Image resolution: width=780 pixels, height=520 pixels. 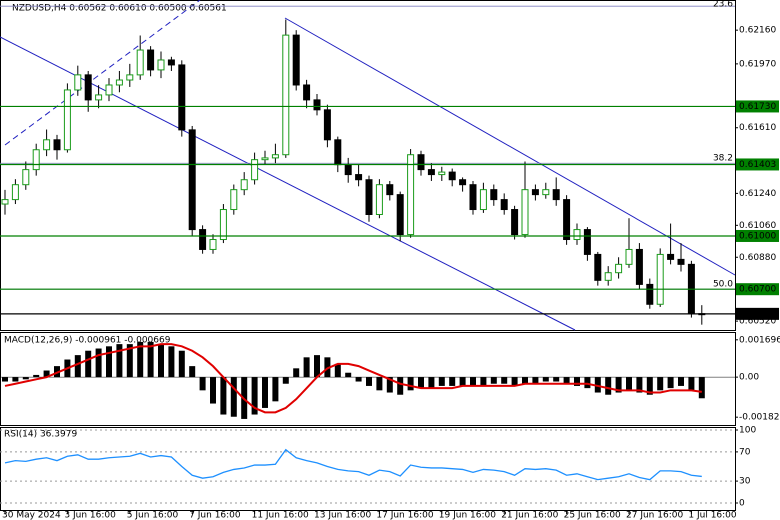 What do you see at coordinates (757, 165) in the screenshot?
I see `level-label: 0.61403` at bounding box center [757, 165].